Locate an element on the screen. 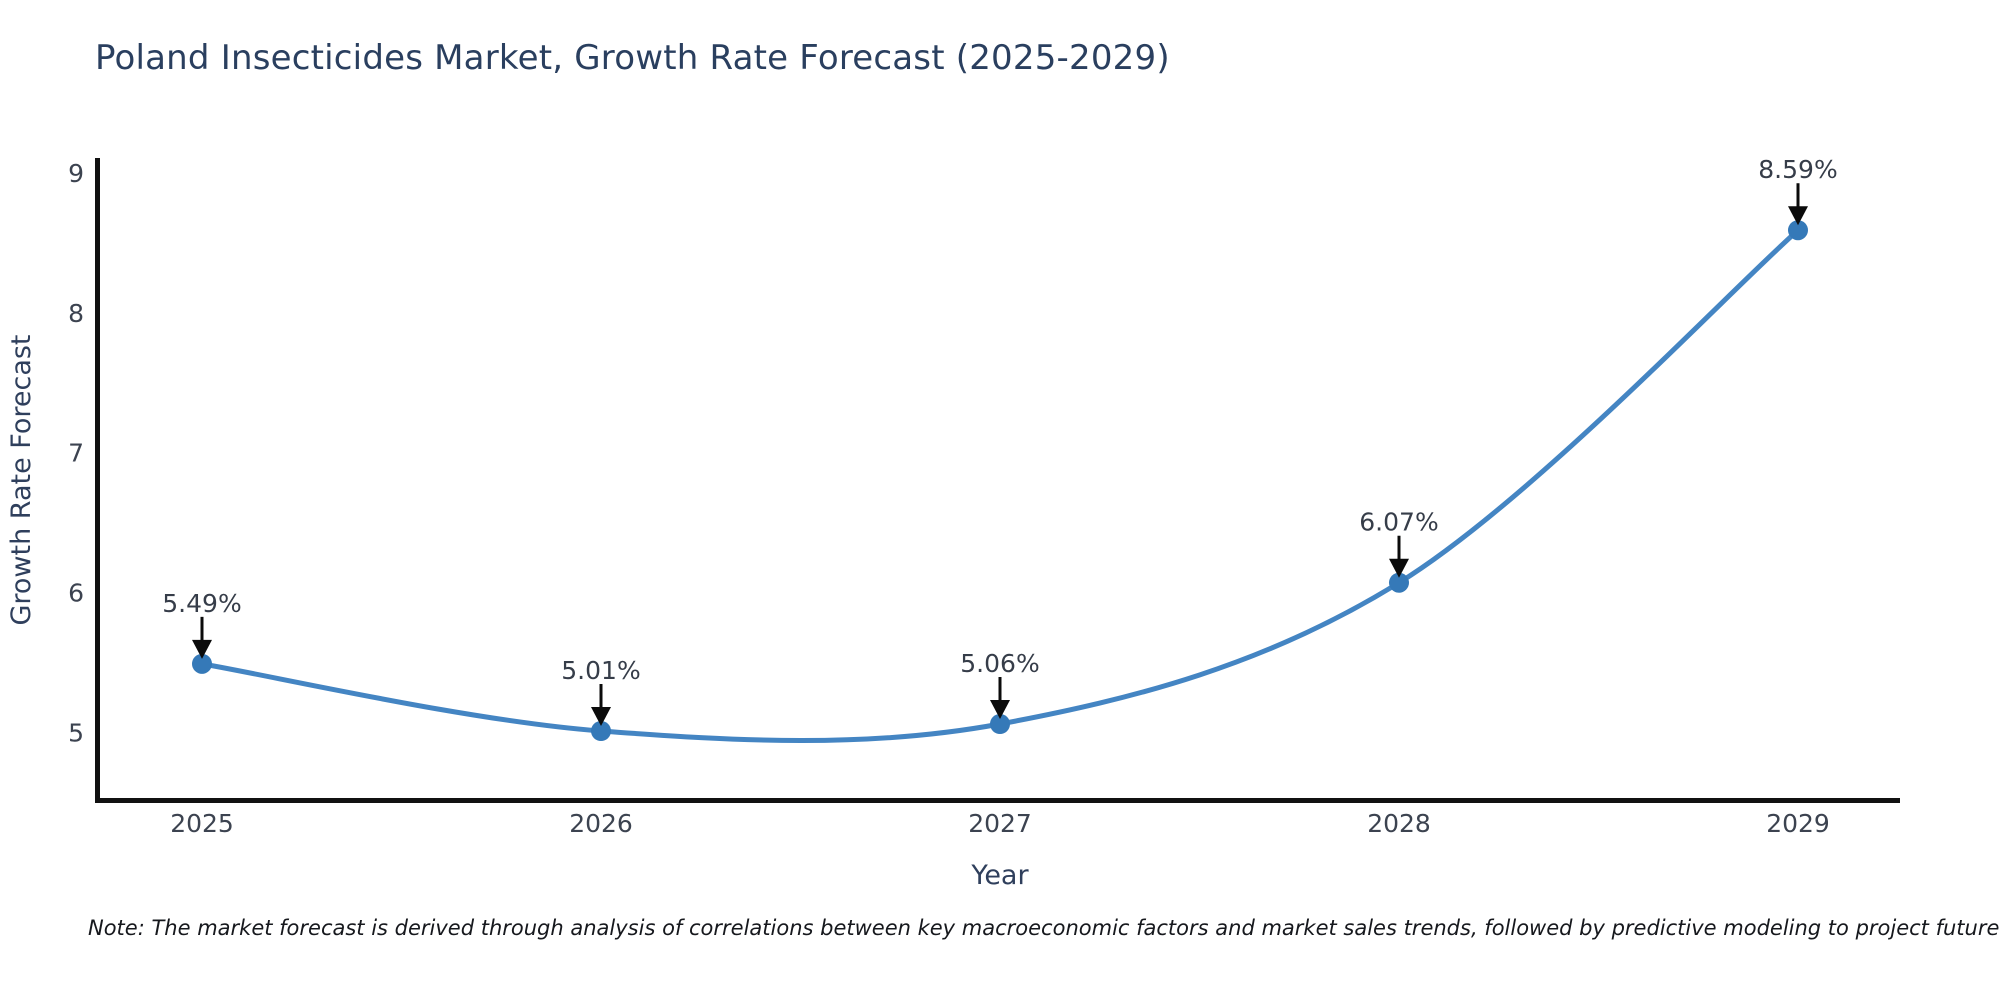 The height and width of the screenshot is (1000, 2000). y-tick-label: 8 is located at coordinates (76, 313).